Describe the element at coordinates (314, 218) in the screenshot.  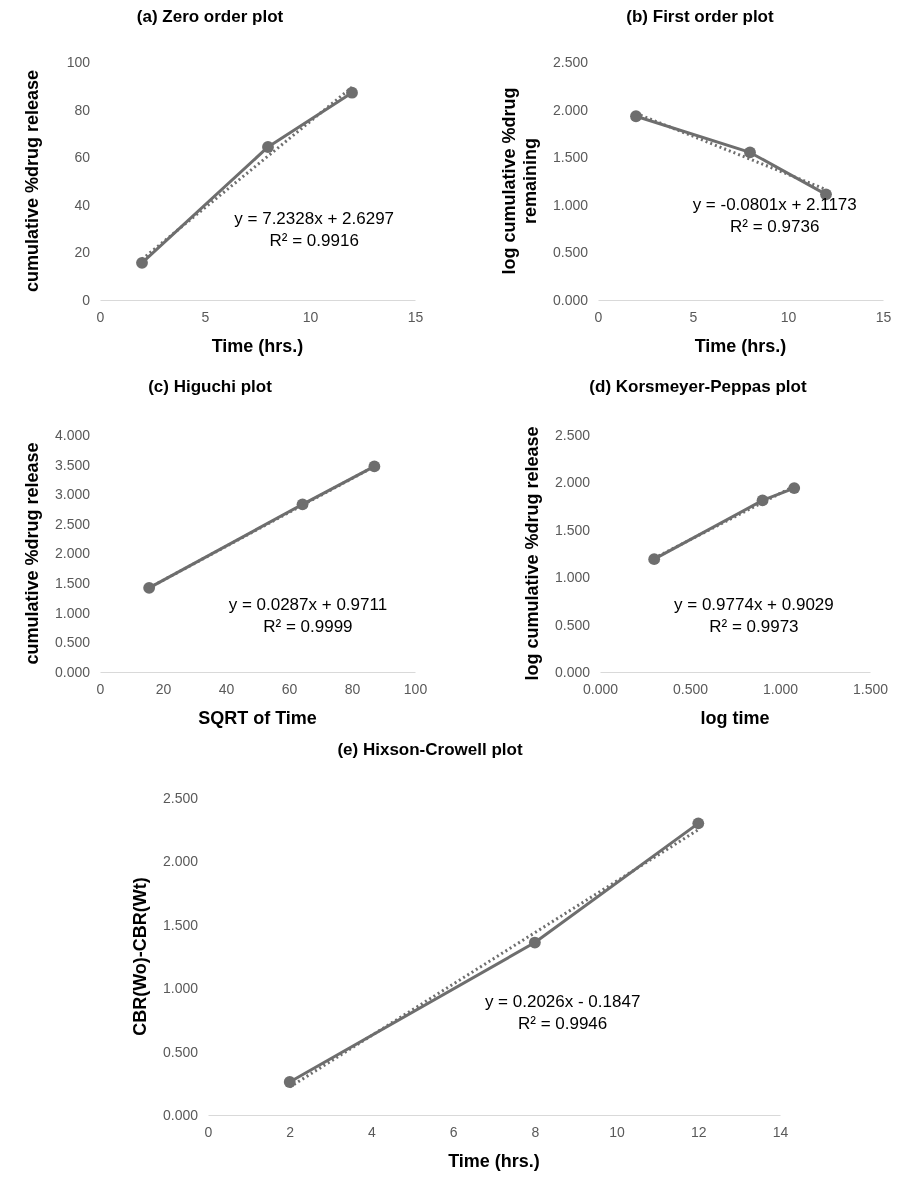
I see `annotation: y = 7.2328x + 2.6297` at that location.